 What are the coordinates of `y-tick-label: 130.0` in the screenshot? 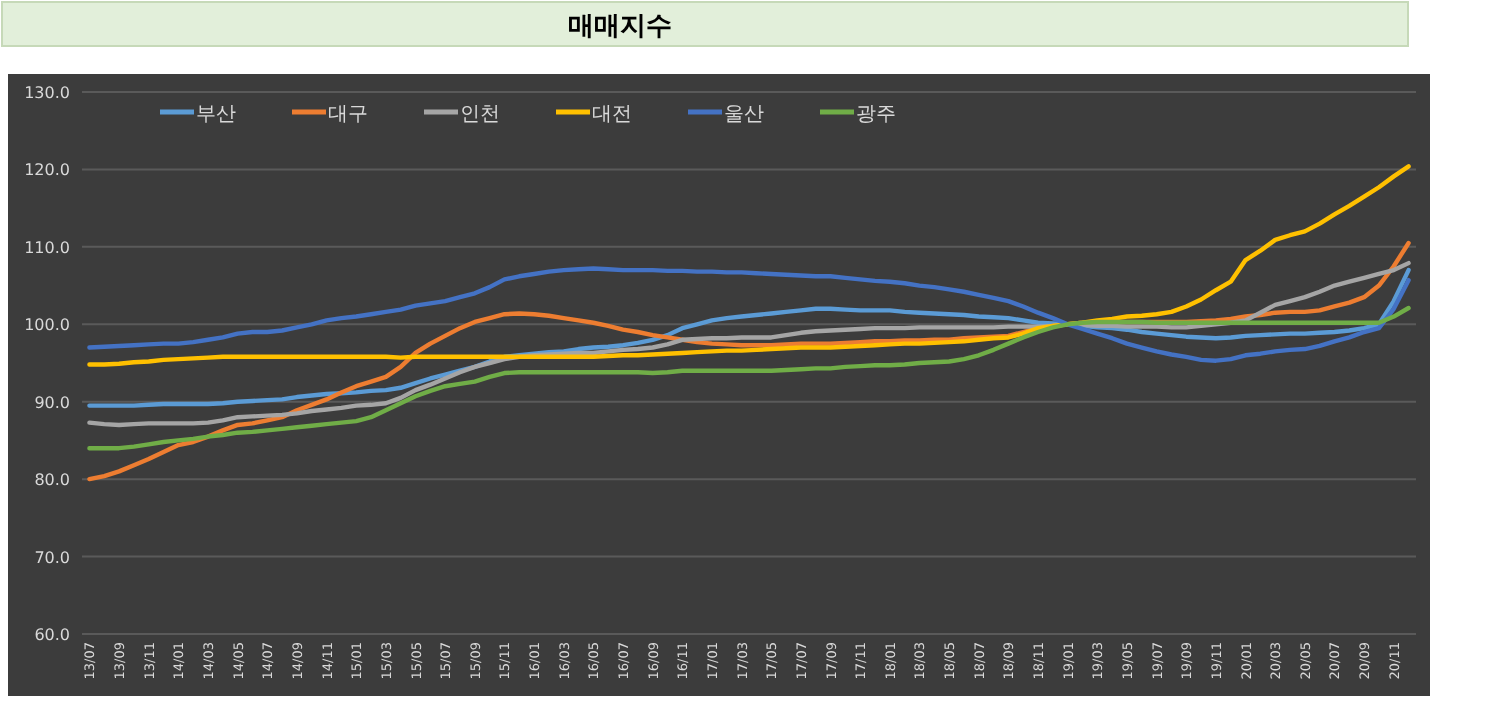 It's located at (47, 93).